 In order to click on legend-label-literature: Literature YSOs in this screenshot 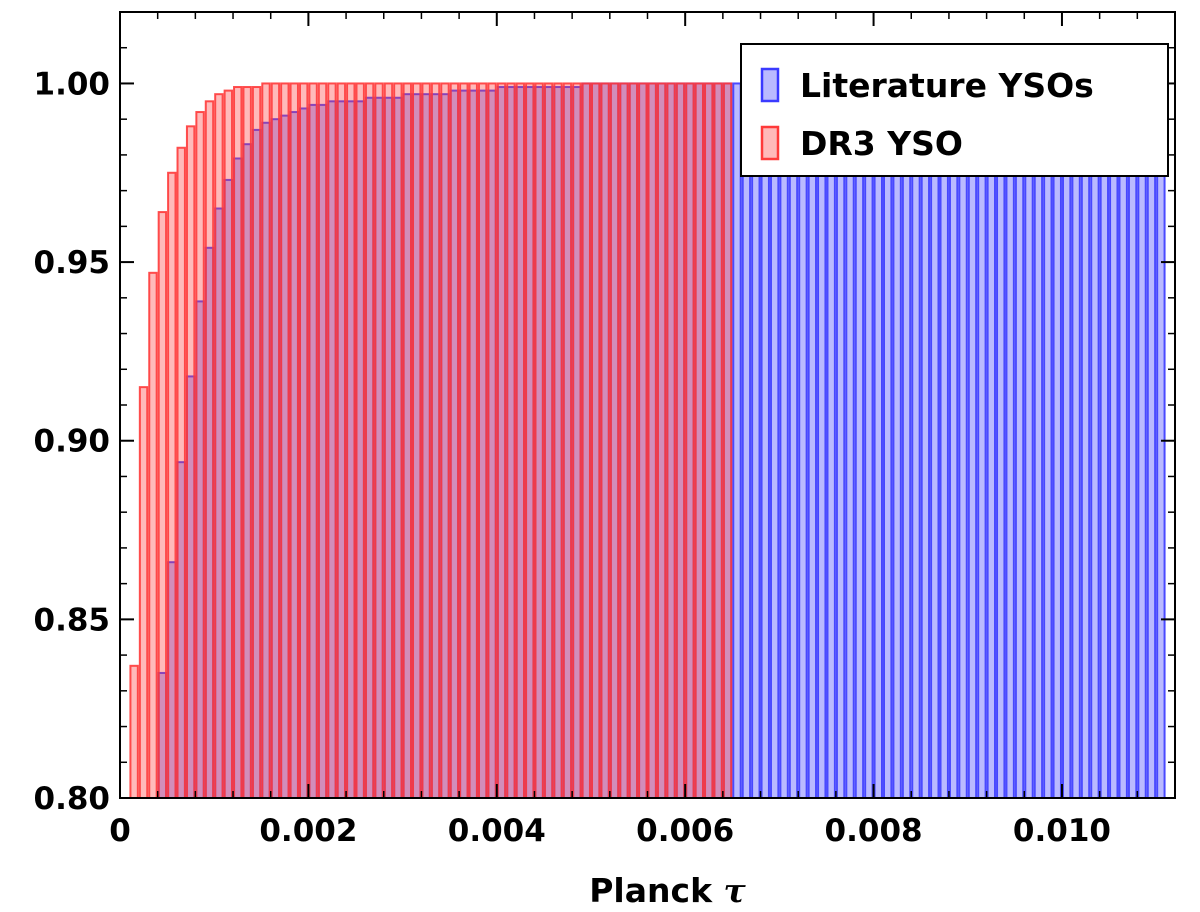, I will do `click(947, 85)`.